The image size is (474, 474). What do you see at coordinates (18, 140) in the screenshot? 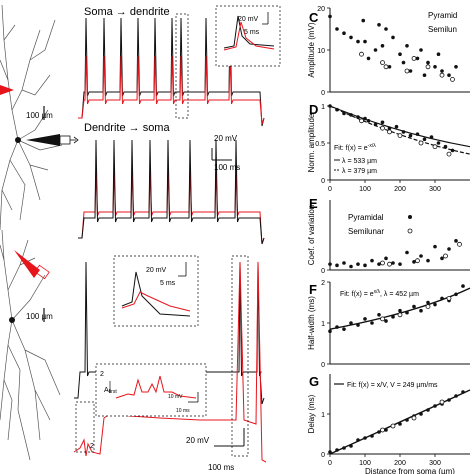
I see `soma-top` at bounding box center [18, 140].